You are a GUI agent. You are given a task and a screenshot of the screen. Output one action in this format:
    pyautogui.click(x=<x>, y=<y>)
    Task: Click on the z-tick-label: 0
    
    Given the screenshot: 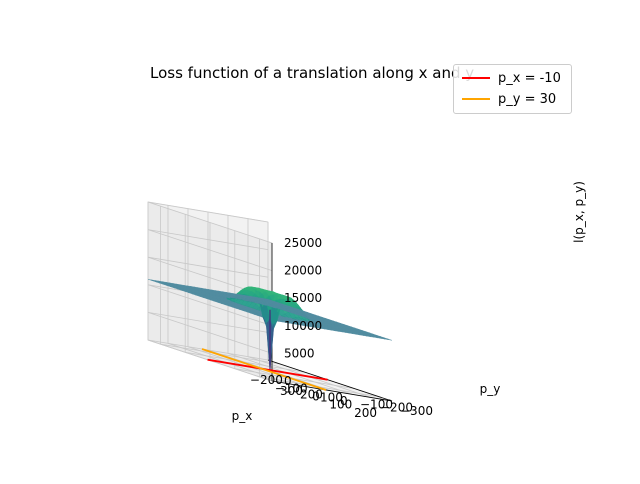 What is the action you would take?
    pyautogui.click(x=288, y=381)
    